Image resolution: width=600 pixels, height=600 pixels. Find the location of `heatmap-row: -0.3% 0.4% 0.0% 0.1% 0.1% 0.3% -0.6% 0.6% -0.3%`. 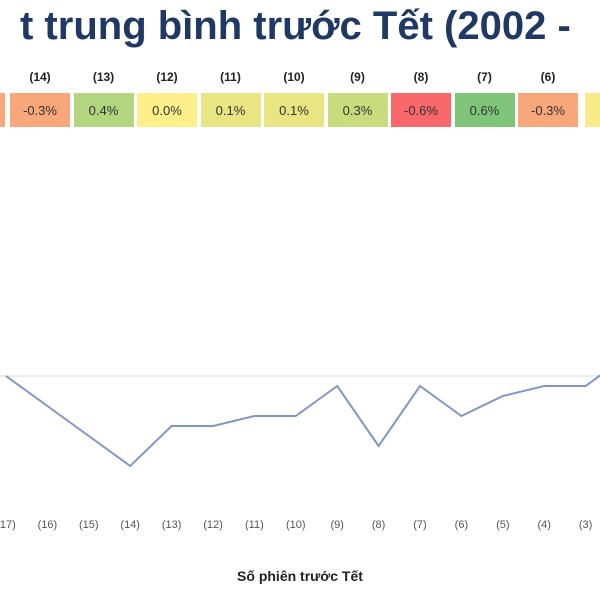

heatmap-row: -0.3% 0.4% 0.0% 0.1% 0.1% 0.3% -0.6% 0.6% -0.3% is located at coordinates (300, 110).